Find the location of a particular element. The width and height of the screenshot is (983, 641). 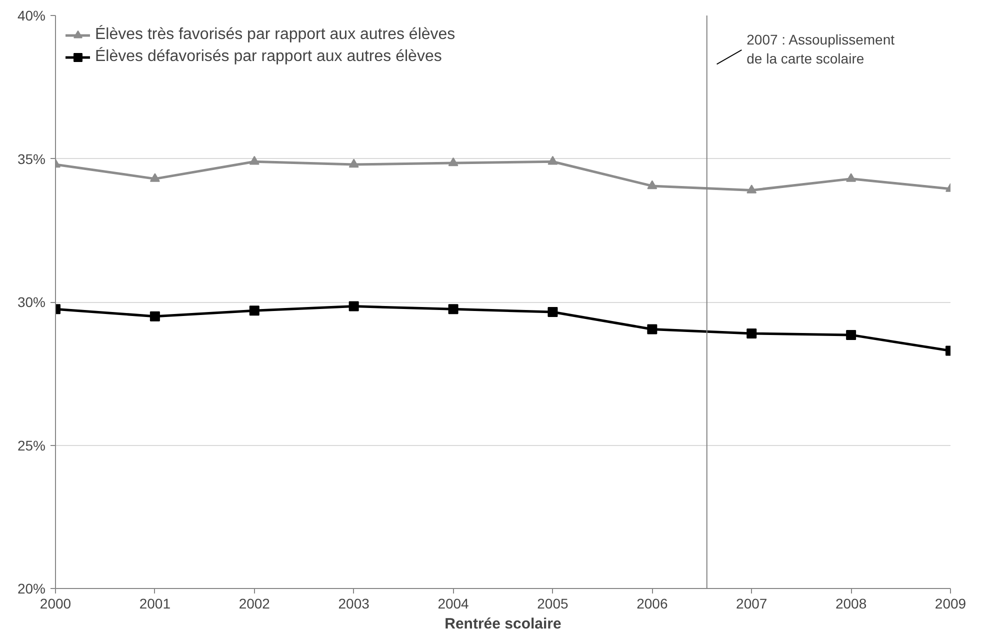

y-tick-label: 20% is located at coordinates (31, 588).